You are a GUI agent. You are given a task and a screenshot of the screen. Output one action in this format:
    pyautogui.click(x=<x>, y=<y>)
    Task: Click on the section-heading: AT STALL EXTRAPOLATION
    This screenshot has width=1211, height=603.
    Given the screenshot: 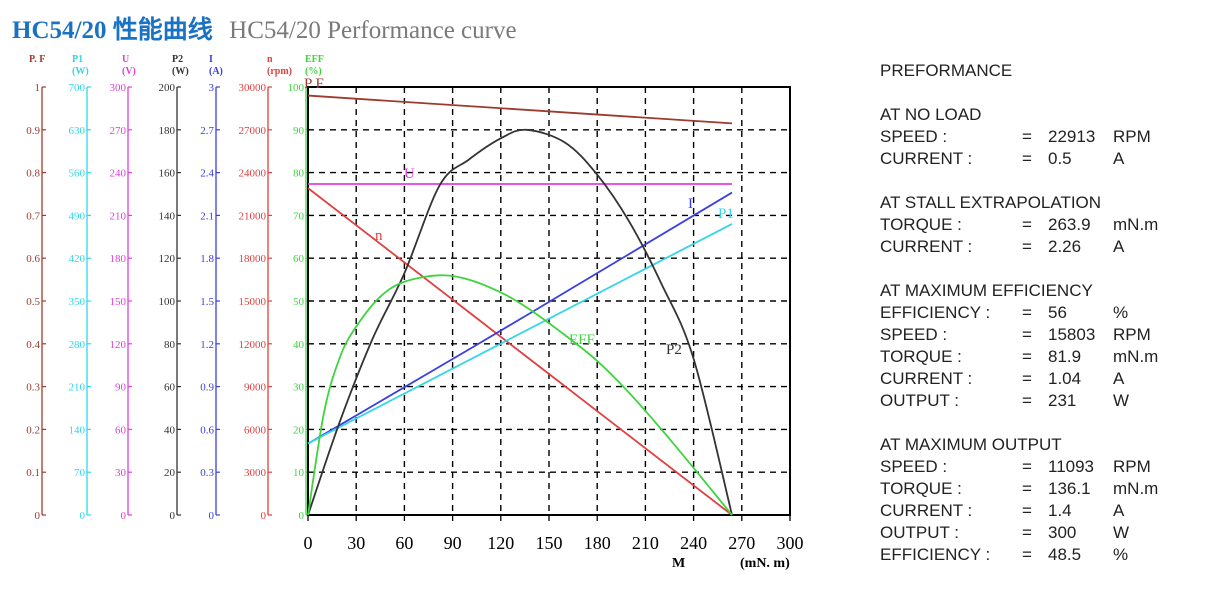 What is the action you would take?
    pyautogui.click(x=991, y=202)
    